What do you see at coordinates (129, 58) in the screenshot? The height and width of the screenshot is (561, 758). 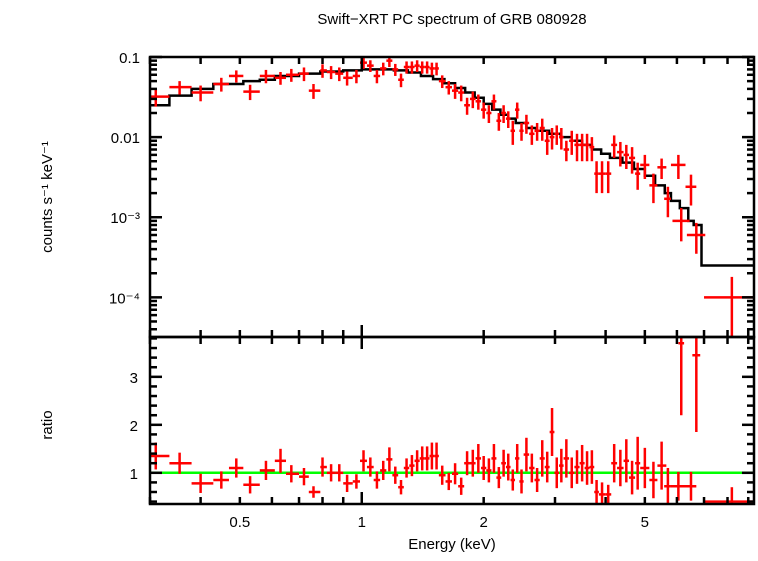 I see `y-tick-label: 0.1` at bounding box center [129, 58].